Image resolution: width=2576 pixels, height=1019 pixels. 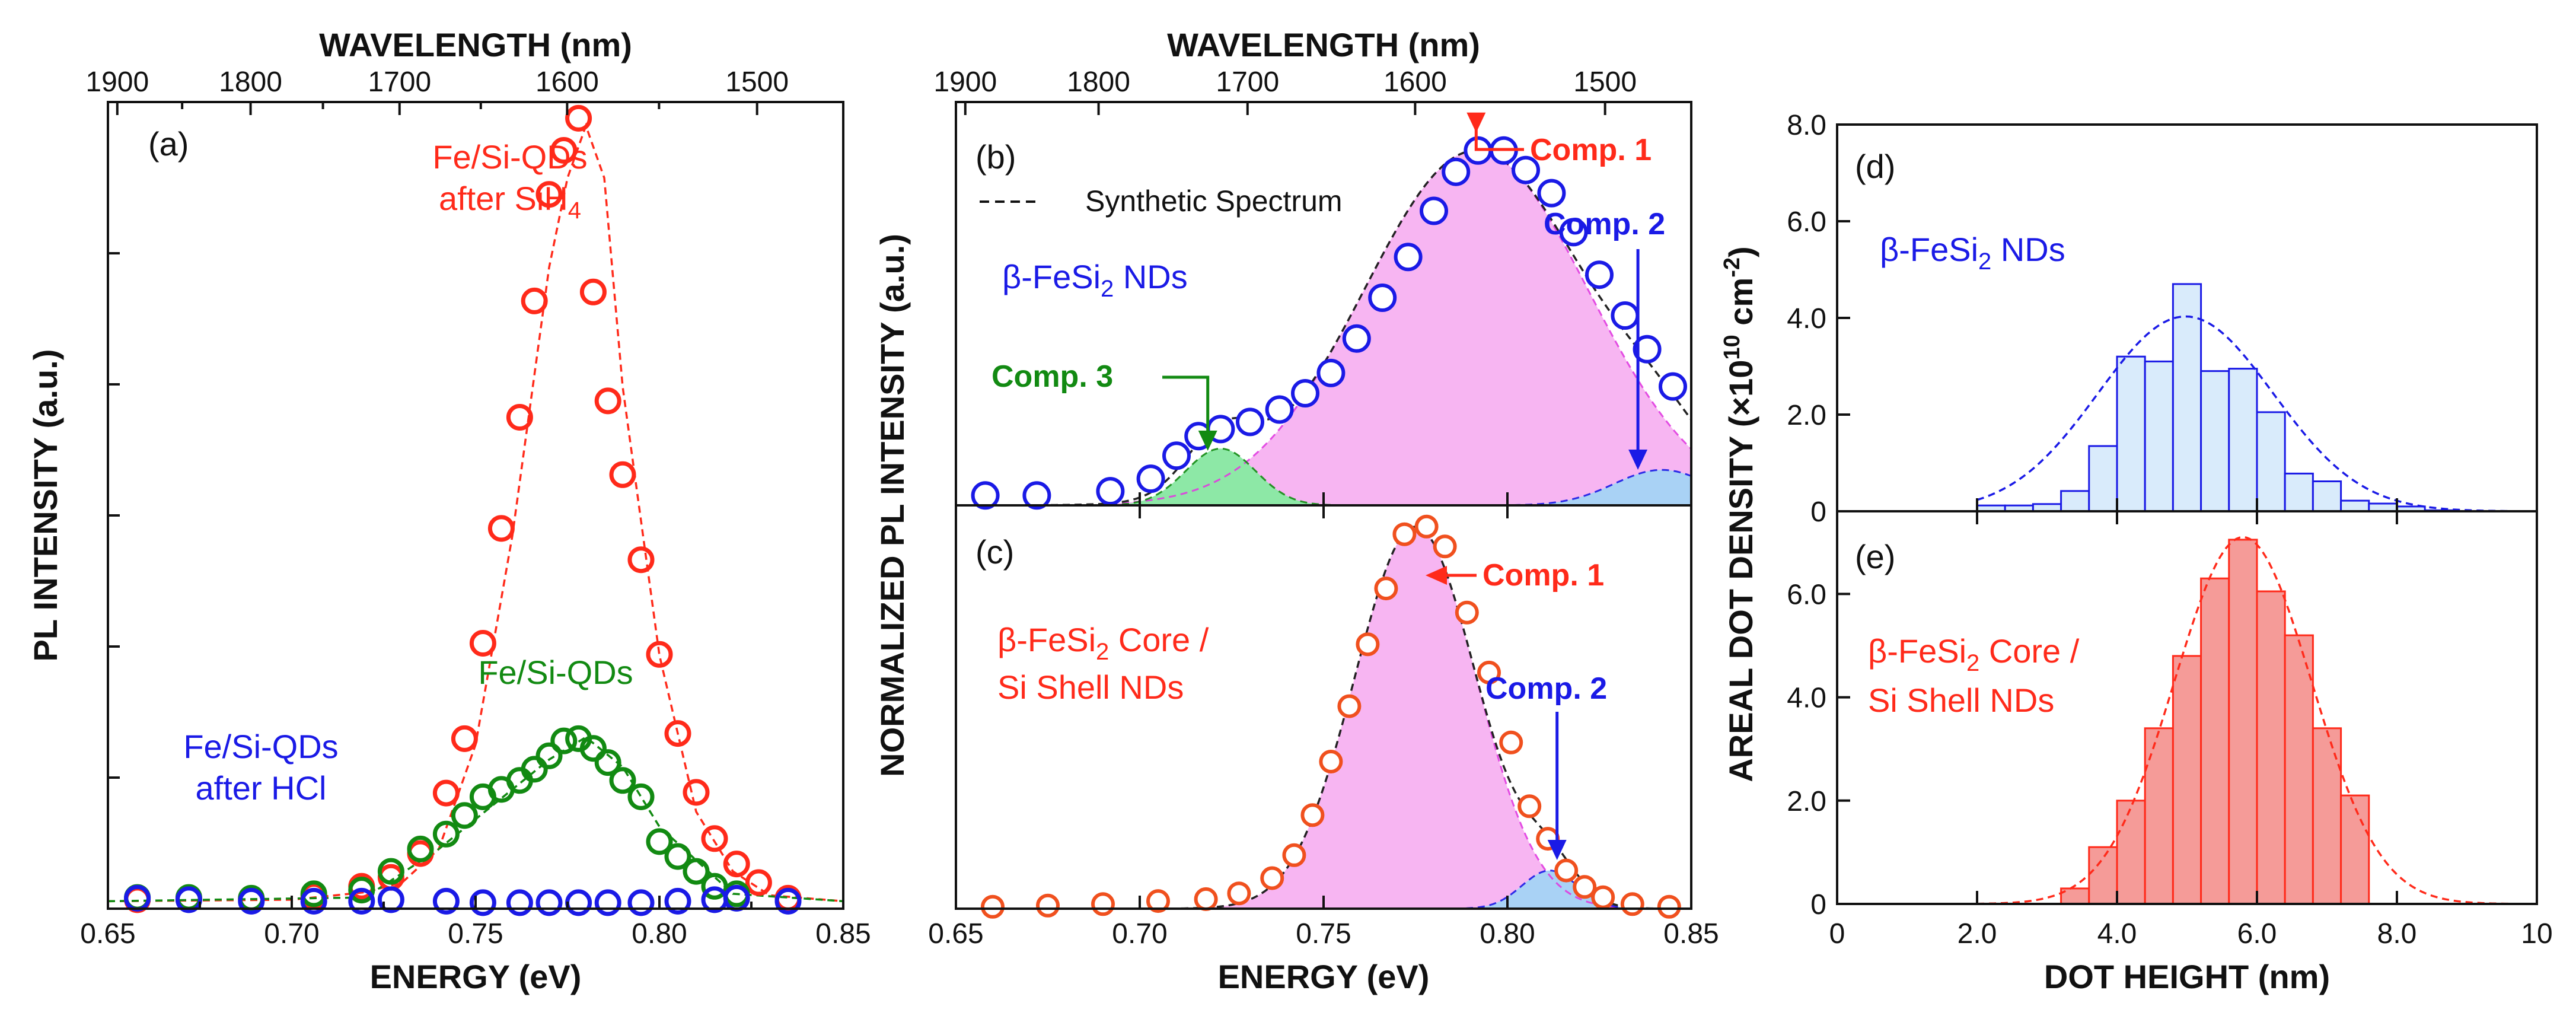 I want to click on panel-b-comp2-label: Comp. 2, so click(x=1604, y=224).